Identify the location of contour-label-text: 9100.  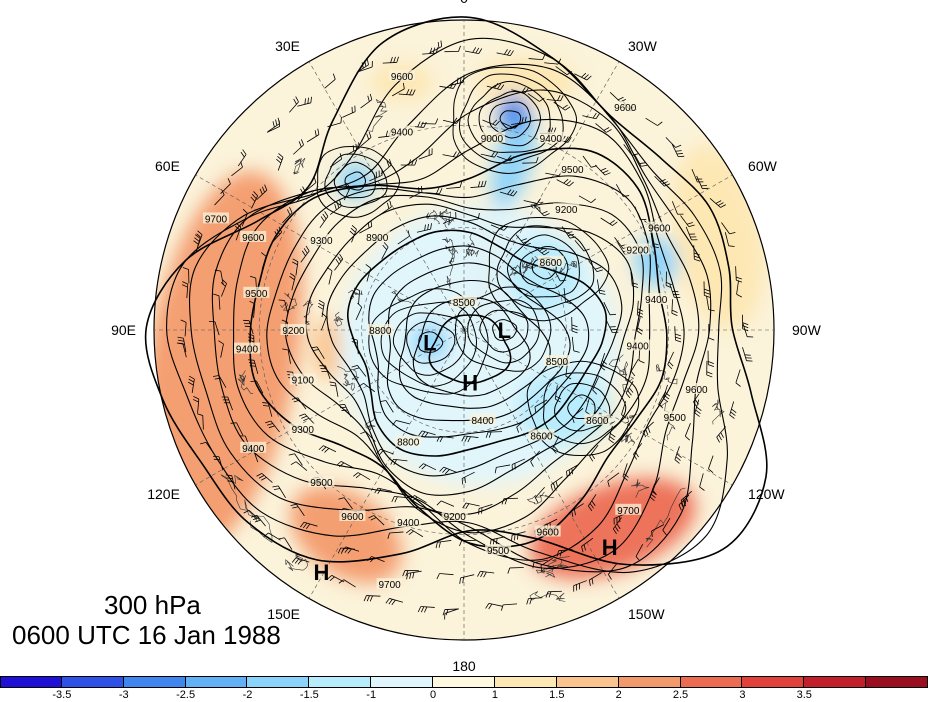
(303, 381).